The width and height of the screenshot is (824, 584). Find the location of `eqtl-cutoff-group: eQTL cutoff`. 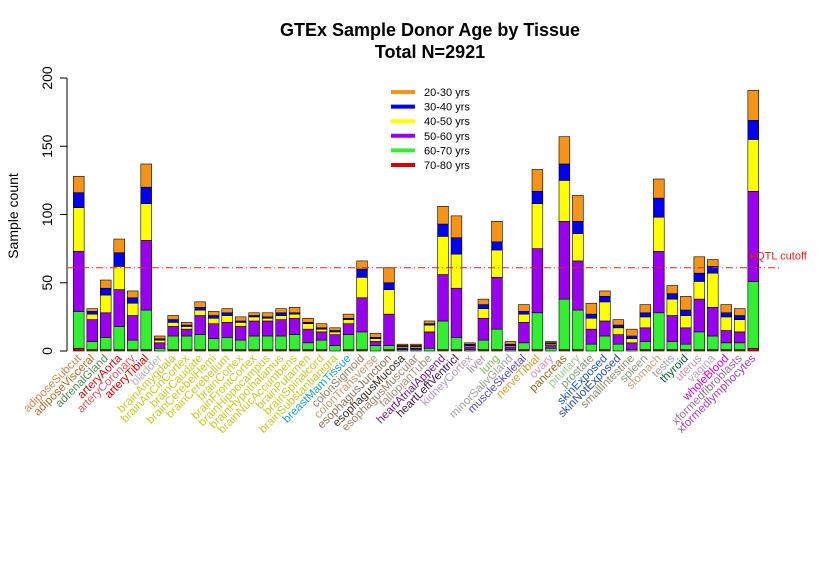

eqtl-cutoff-group: eQTL cutoff is located at coordinates (438, 260).